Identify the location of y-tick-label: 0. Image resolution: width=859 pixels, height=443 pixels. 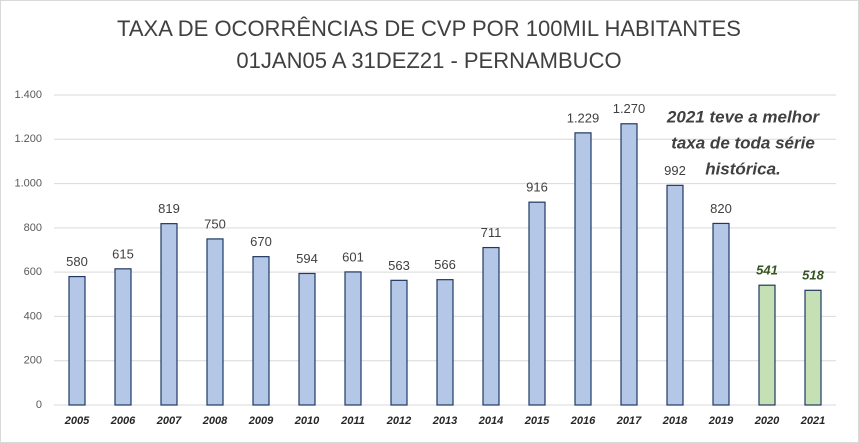
(39, 405).